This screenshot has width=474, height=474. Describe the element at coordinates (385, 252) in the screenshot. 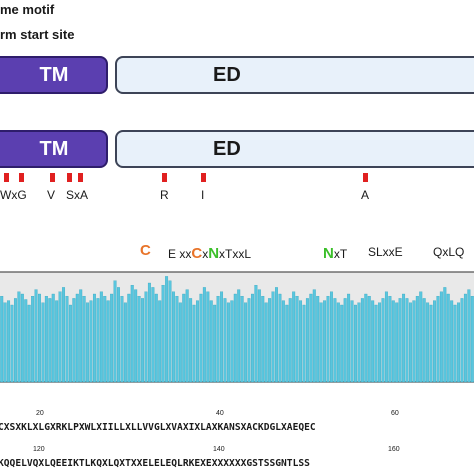

I see `motif-slxxe: SLxxE` at that location.